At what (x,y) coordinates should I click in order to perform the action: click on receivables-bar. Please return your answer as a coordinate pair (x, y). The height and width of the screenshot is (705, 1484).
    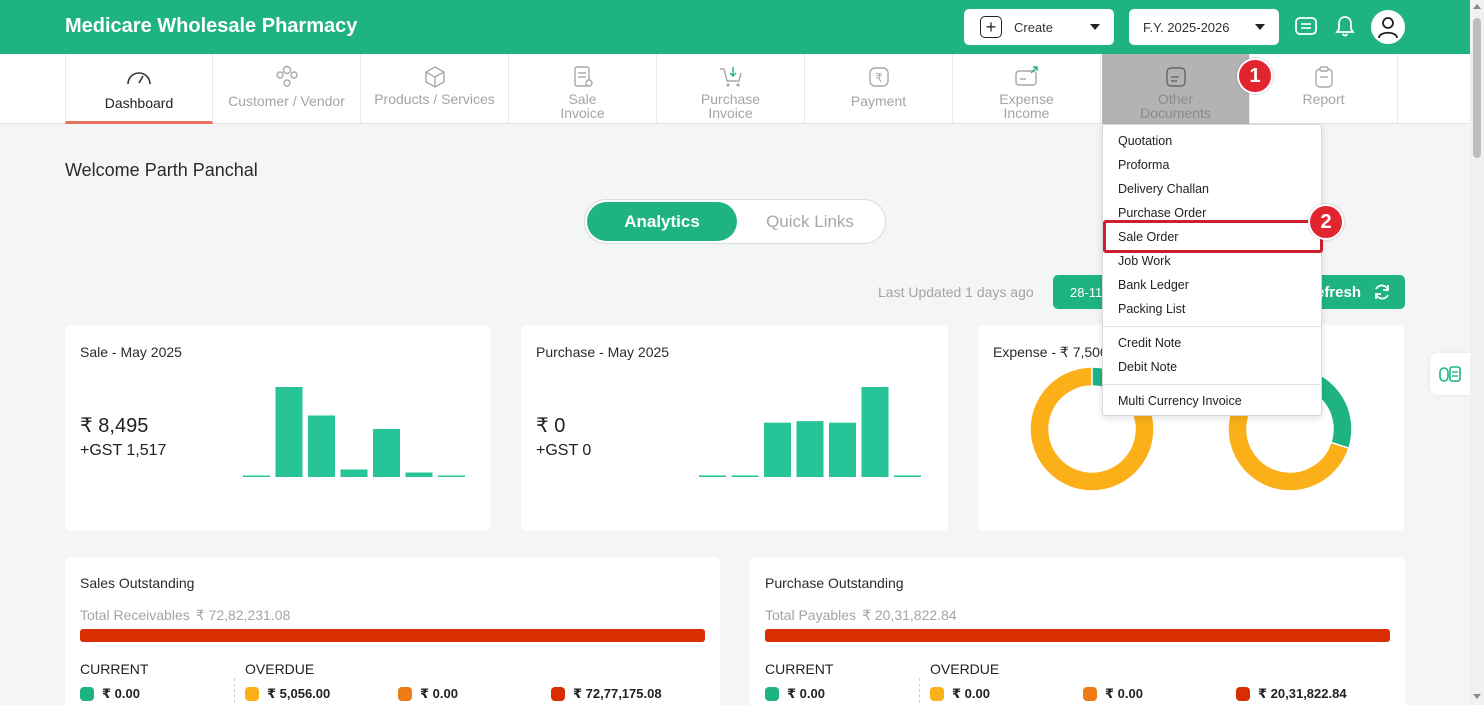
    Looking at the image, I should click on (392, 635).